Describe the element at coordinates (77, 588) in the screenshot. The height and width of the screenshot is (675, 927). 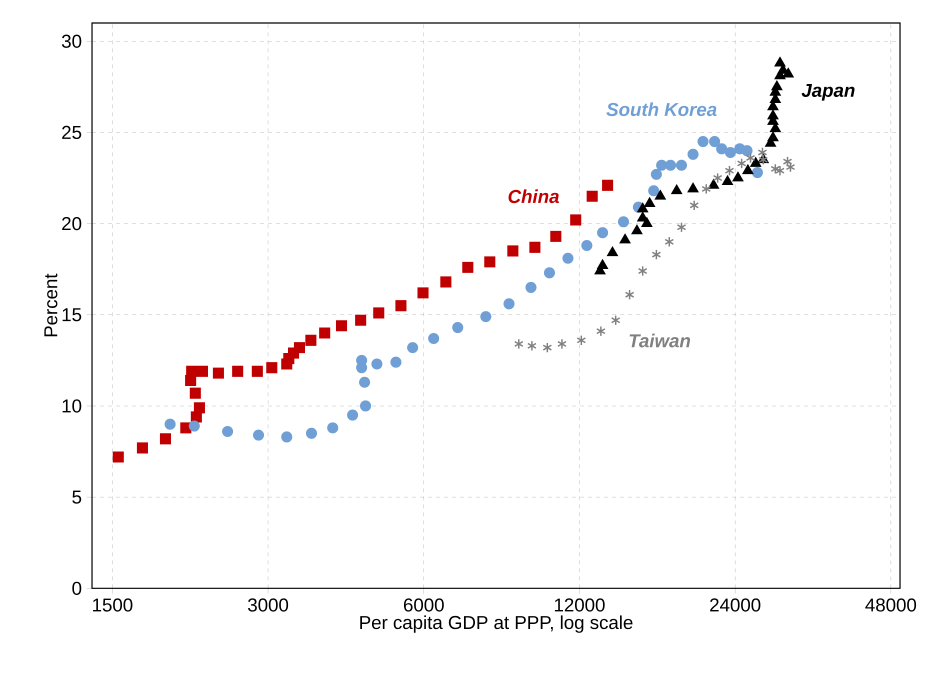
I see `y-tick-label: 0` at that location.